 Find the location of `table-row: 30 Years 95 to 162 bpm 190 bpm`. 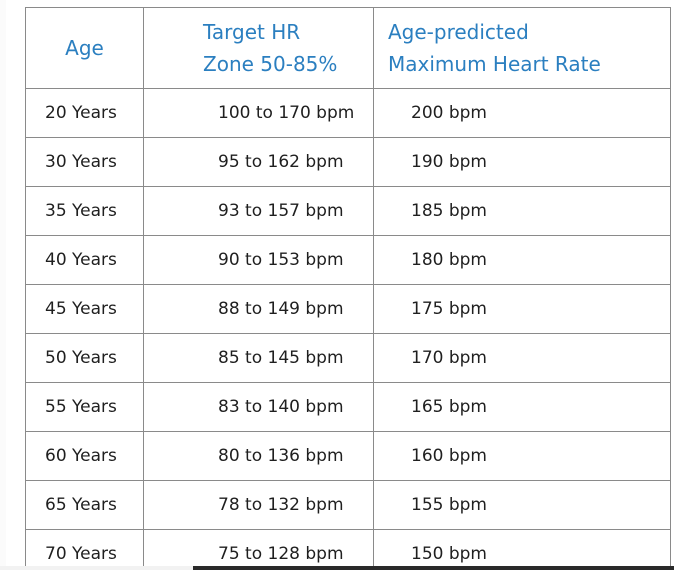

table-row: 30 Years 95 to 162 bpm 190 bpm is located at coordinates (348, 162).